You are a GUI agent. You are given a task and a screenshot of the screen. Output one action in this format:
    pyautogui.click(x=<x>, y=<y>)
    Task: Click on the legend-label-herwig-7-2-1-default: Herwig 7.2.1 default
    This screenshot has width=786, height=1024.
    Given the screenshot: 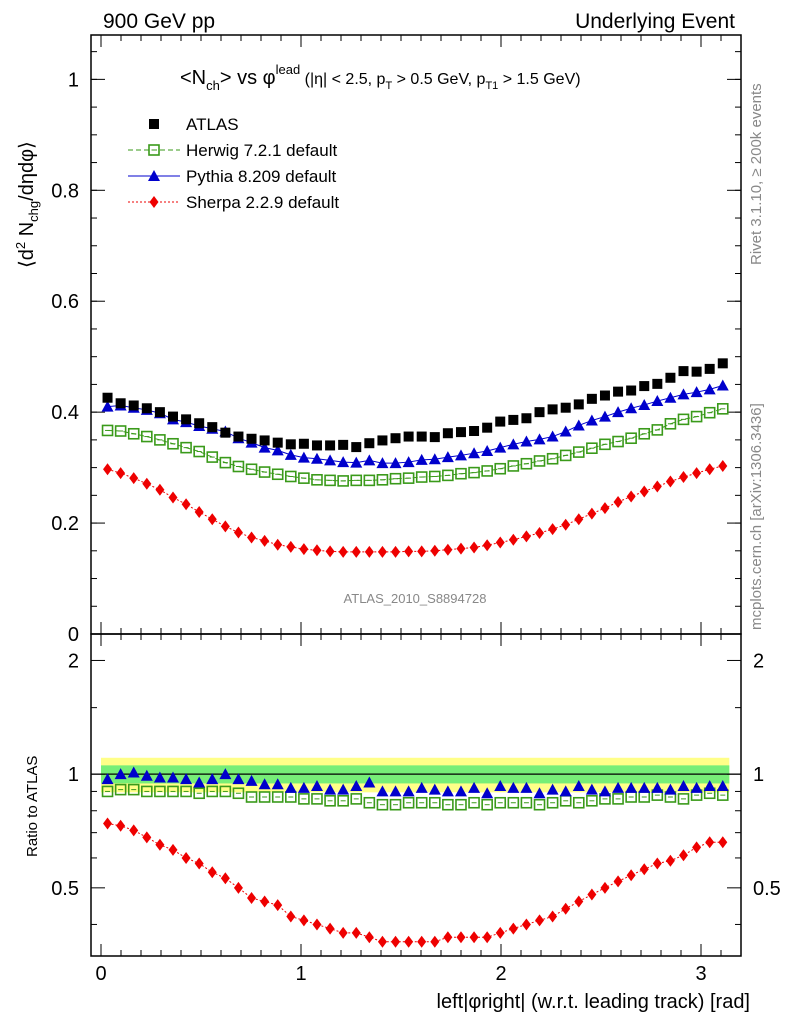 What is the action you would take?
    pyautogui.click(x=261, y=150)
    